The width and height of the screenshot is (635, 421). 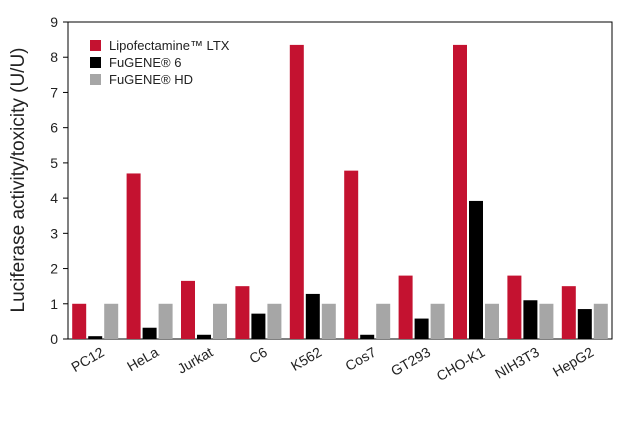 What do you see at coordinates (476, 269) in the screenshot?
I see `bar-cho-k1-s2` at bounding box center [476, 269].